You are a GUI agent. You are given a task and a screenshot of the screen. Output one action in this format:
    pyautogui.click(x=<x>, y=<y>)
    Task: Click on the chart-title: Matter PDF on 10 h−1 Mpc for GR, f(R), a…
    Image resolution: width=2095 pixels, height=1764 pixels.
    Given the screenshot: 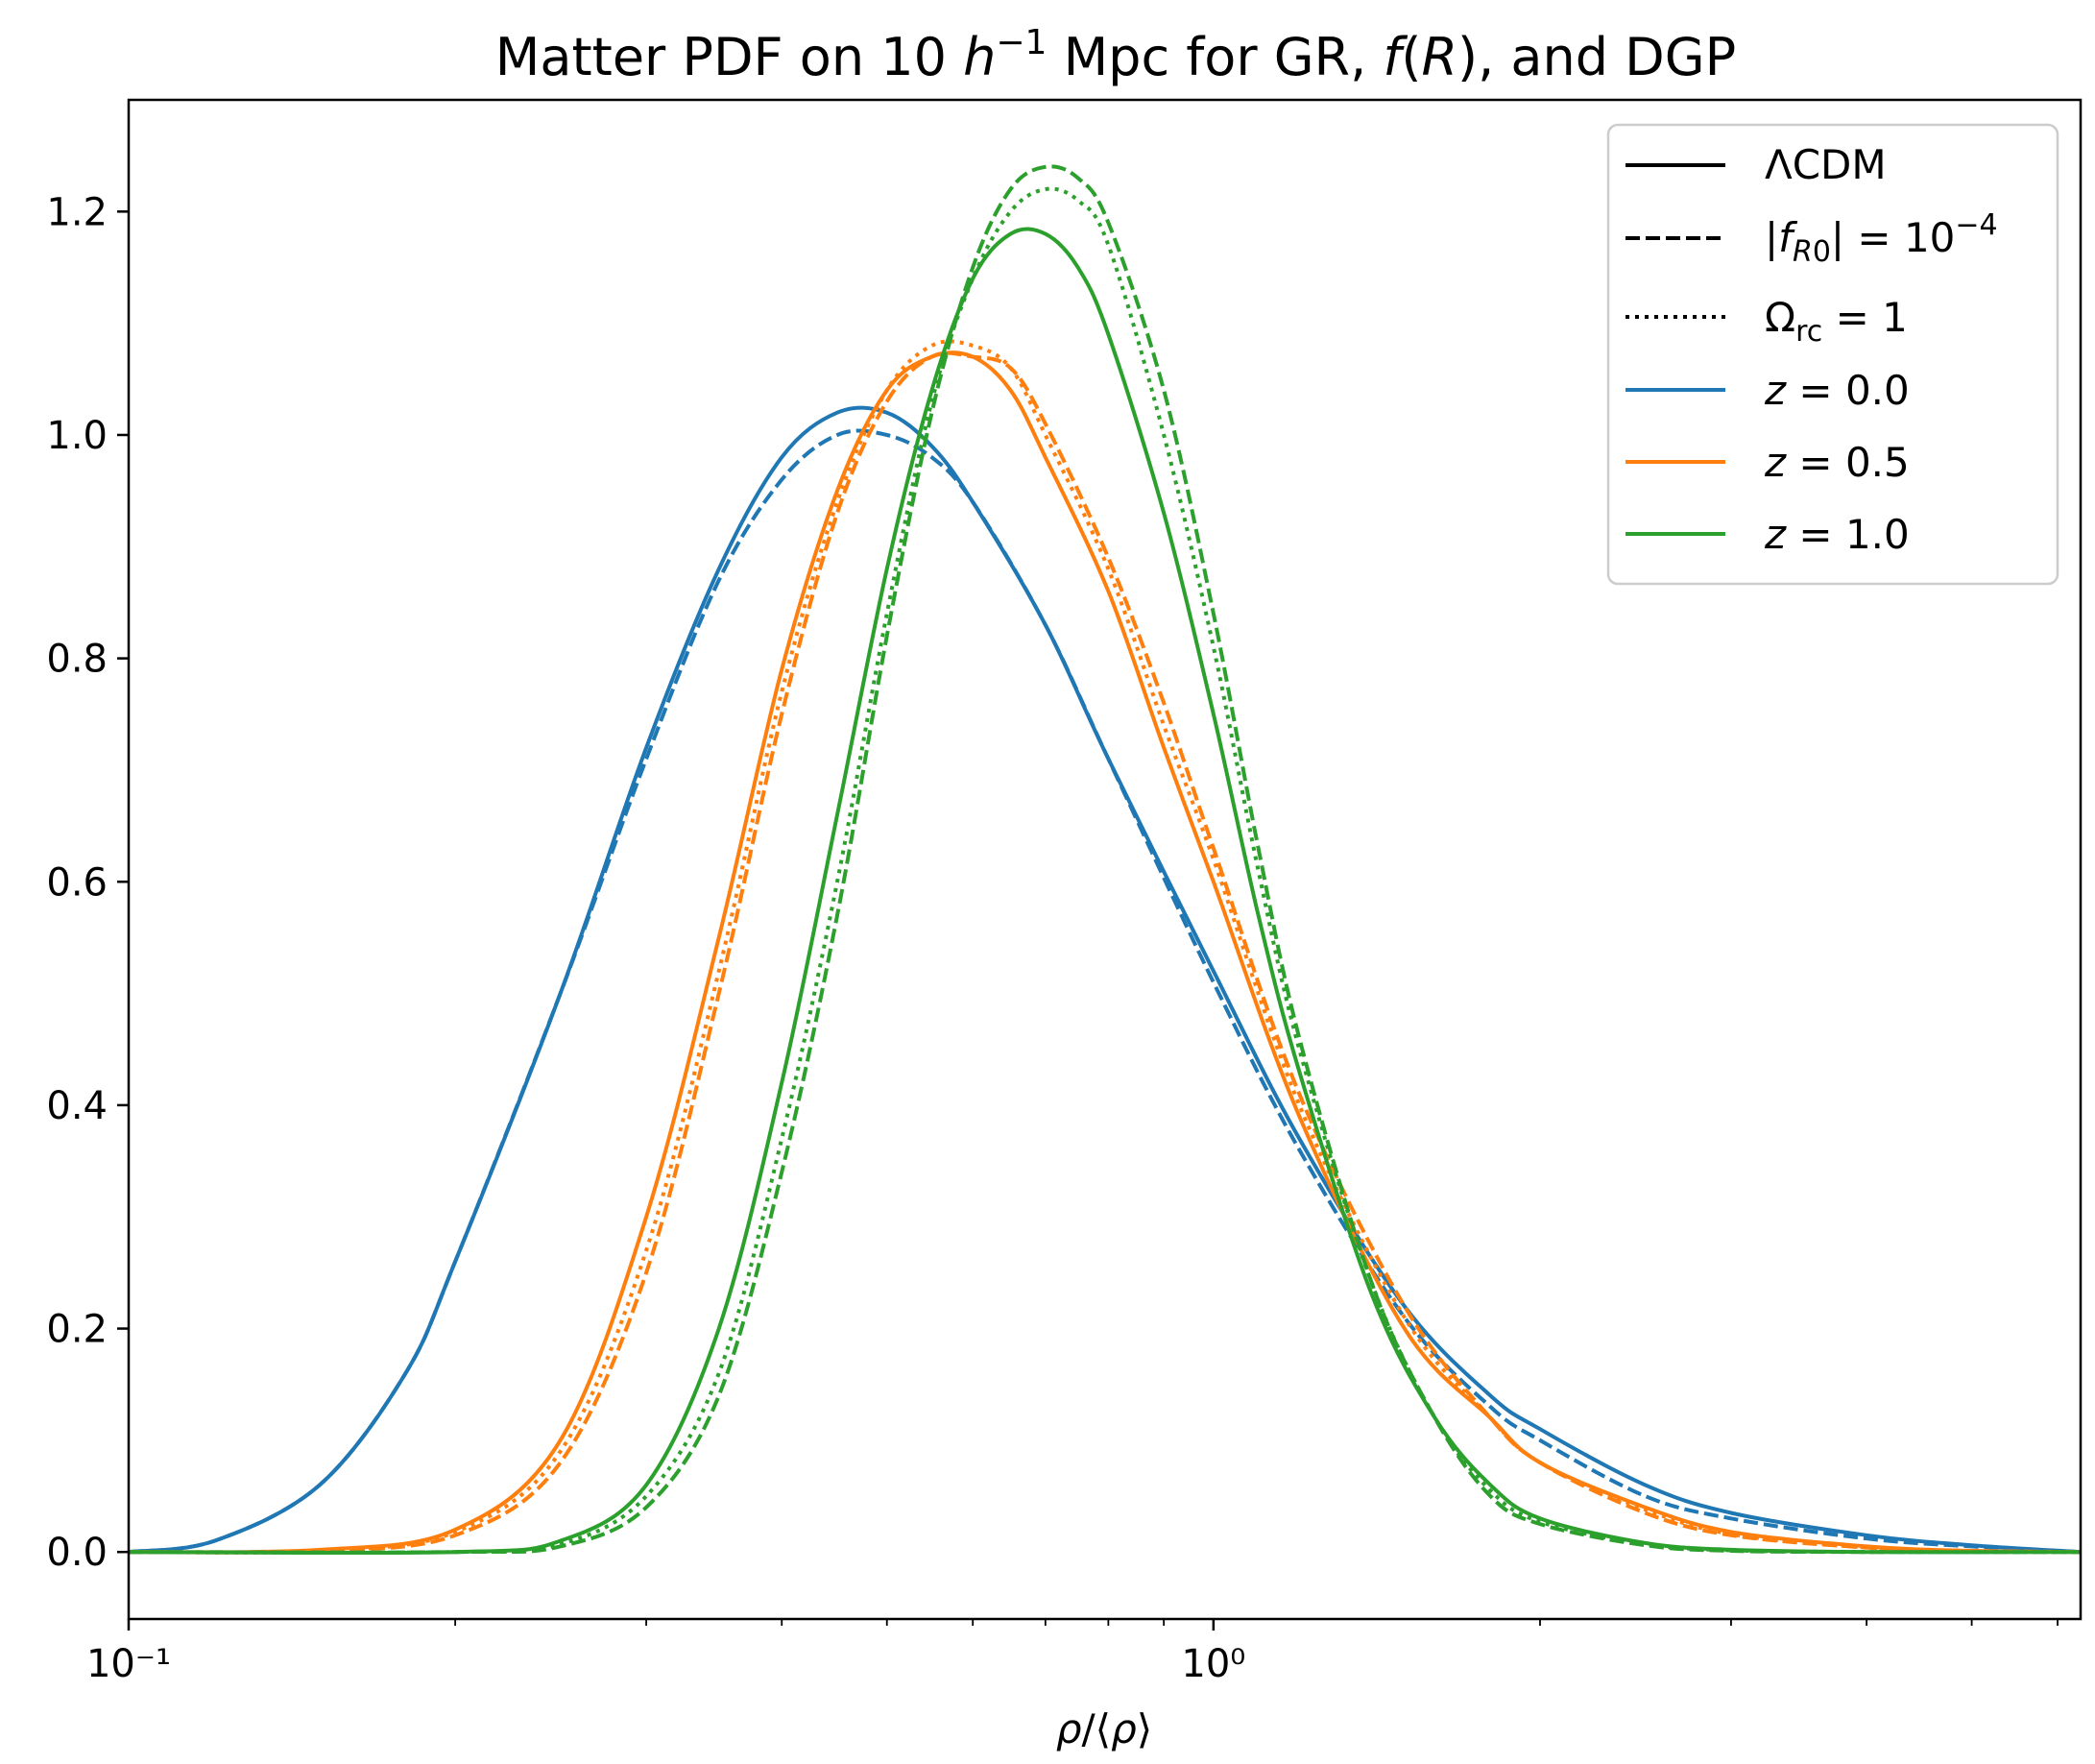 What is the action you would take?
    pyautogui.click(x=1115, y=55)
    